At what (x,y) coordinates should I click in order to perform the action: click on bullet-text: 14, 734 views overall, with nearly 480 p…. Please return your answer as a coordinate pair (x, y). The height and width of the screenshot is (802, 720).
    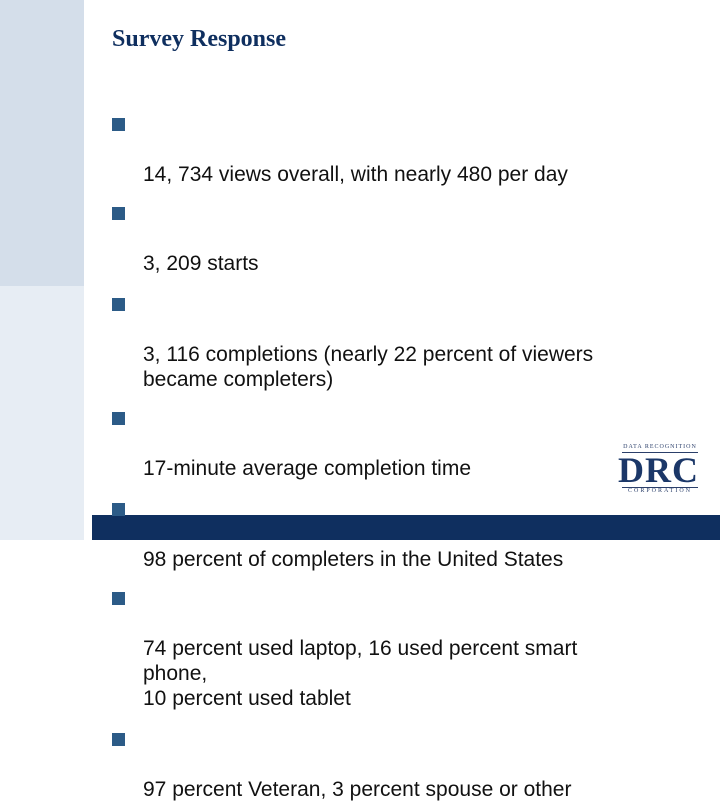
    Looking at the image, I should click on (355, 174).